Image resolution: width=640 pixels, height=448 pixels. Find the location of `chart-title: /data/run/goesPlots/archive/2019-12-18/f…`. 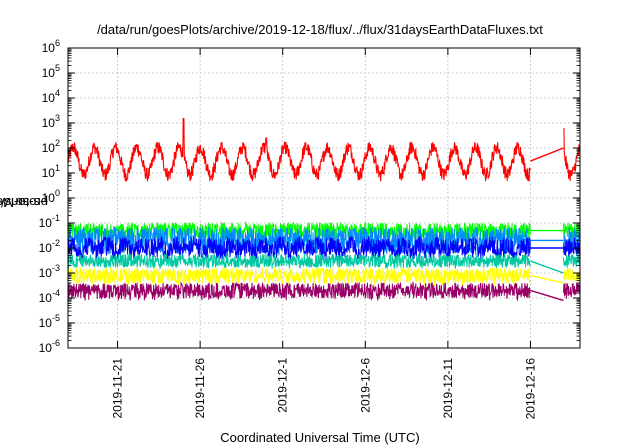

chart-title: /data/run/goesPlots/archive/2019-12-18/f… is located at coordinates (320, 29).